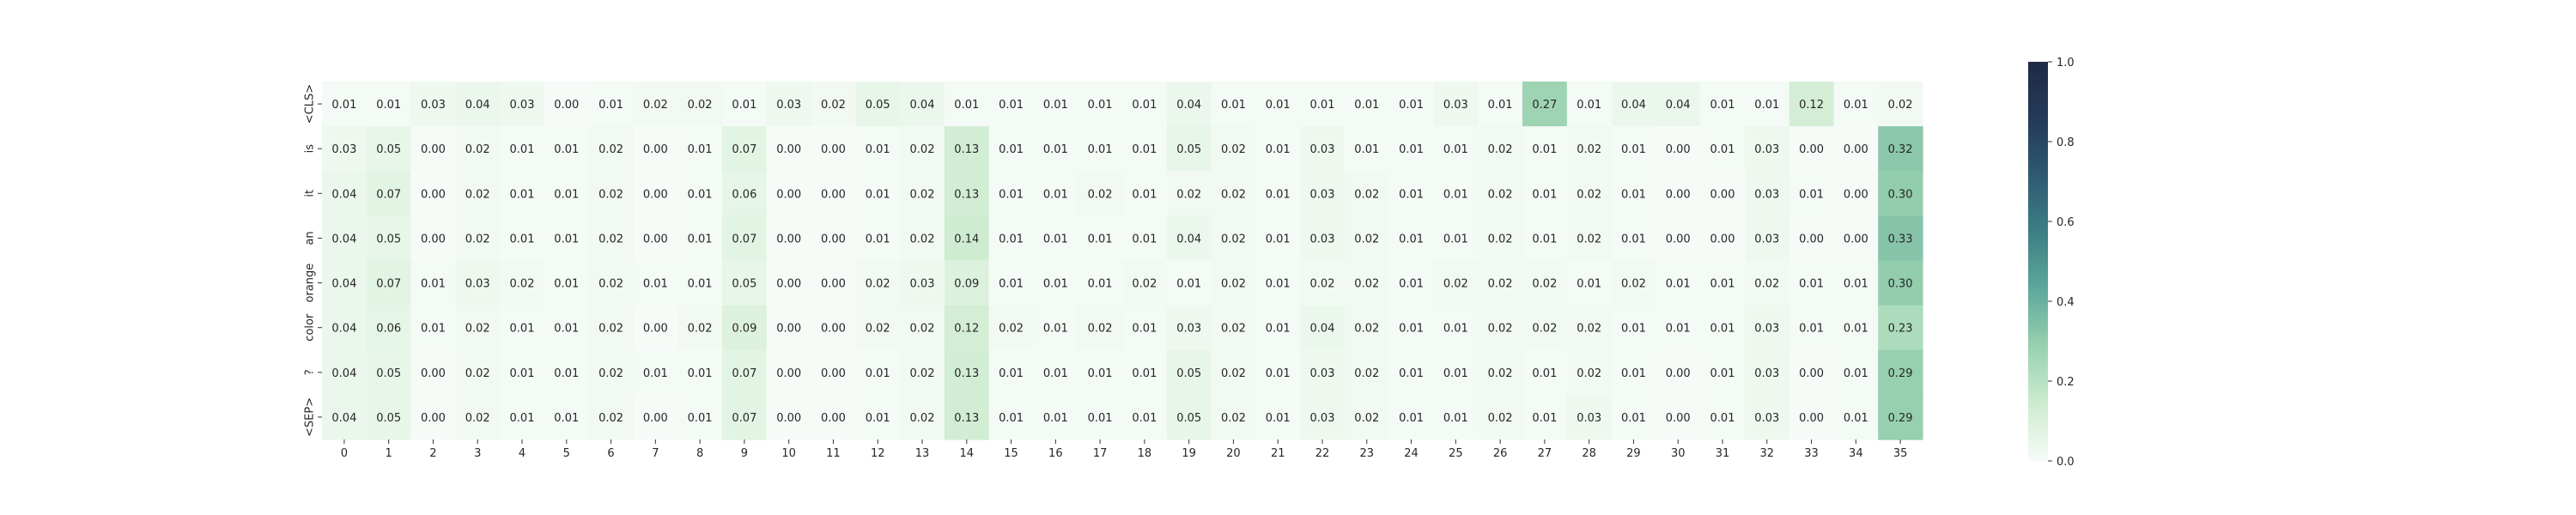 Image resolution: width=2576 pixels, height=515 pixels. What do you see at coordinates (2066, 63) in the screenshot?
I see `colorbar-tick-label: 1.0` at bounding box center [2066, 63].